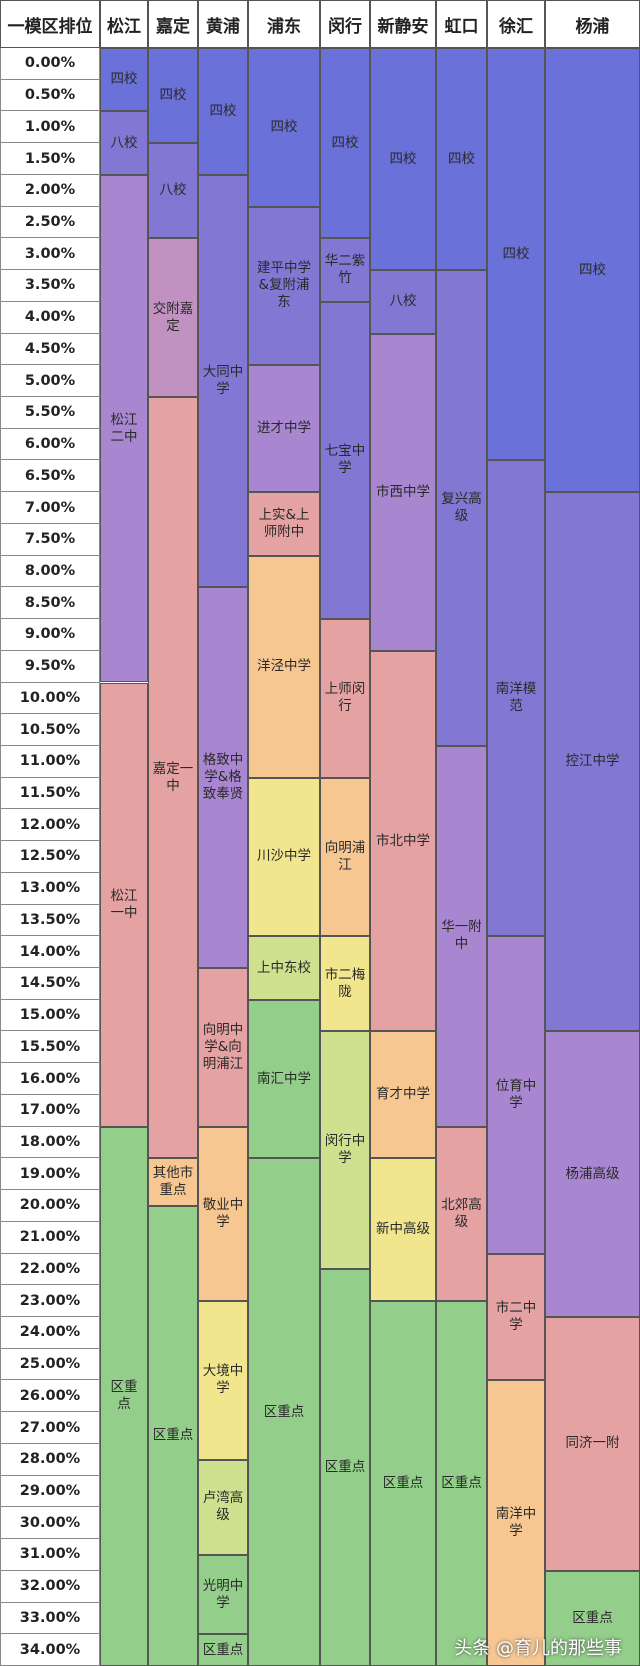 This screenshot has width=640, height=1666. I want to click on school-label: 光明中学, so click(223, 1594).